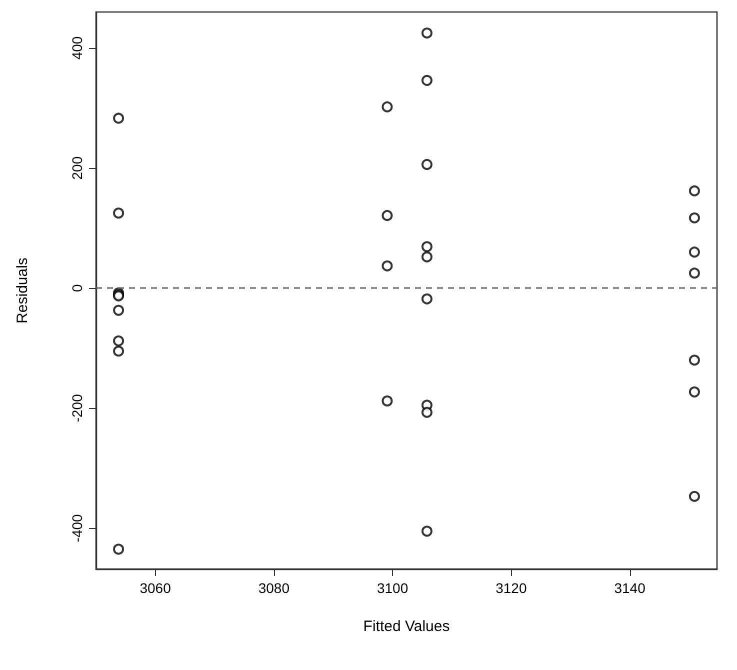  I want to click on x-tick-label: 3140, so click(630, 588).